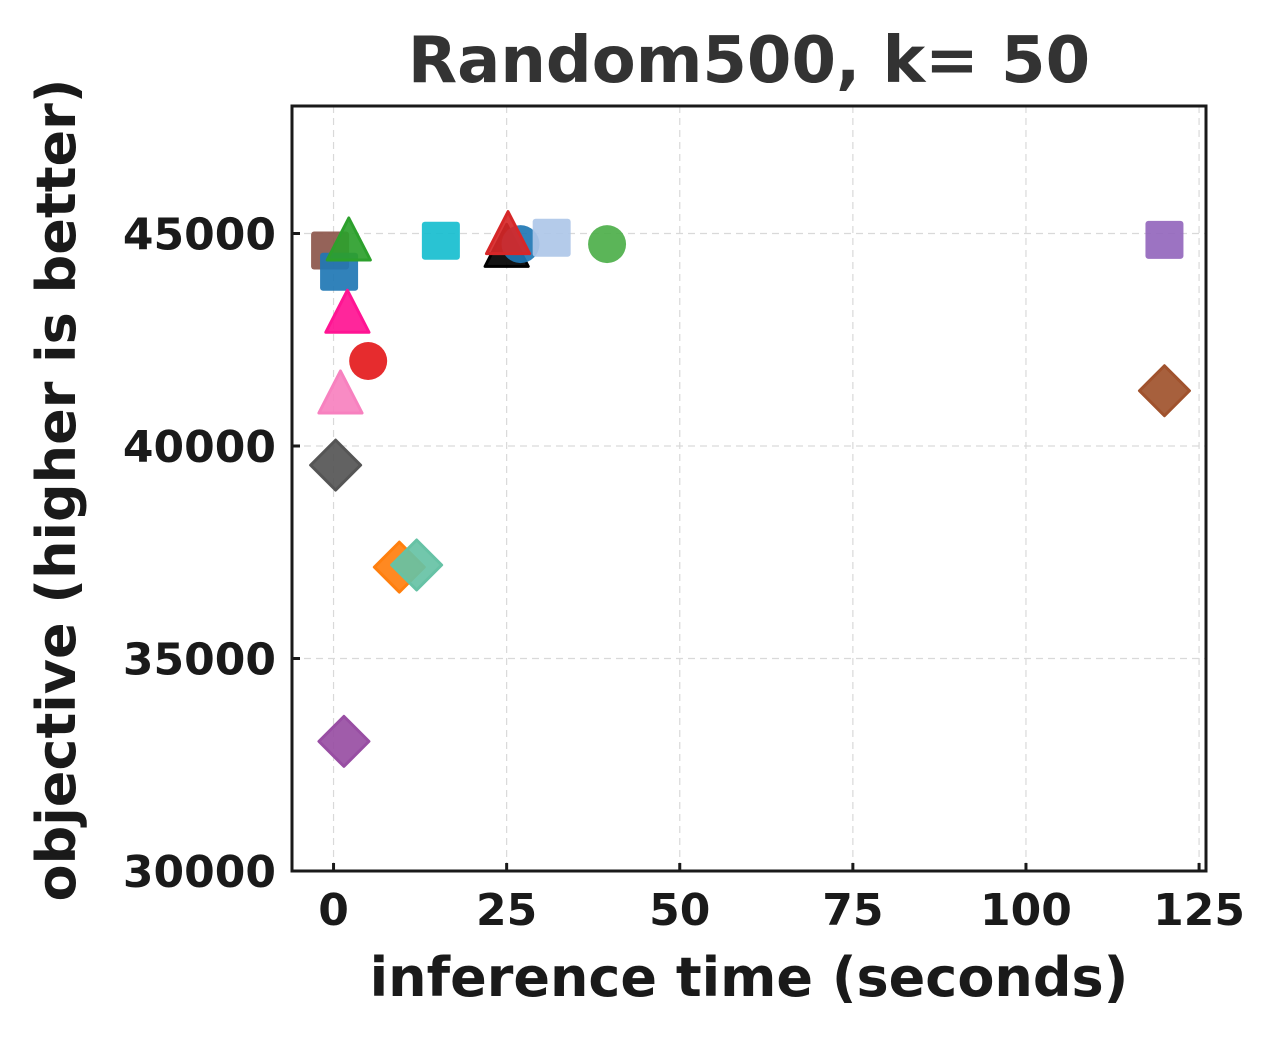  I want to click on x-axis-label: inference time (seconds), so click(749, 977).